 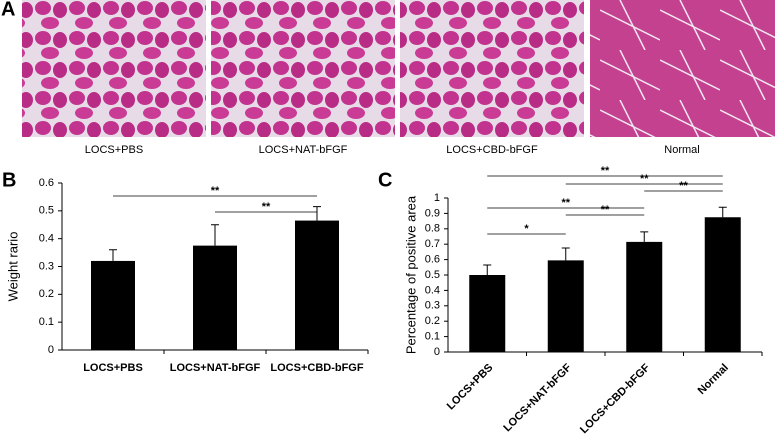 I want to click on x-tick-label: Normal, so click(x=713, y=379).